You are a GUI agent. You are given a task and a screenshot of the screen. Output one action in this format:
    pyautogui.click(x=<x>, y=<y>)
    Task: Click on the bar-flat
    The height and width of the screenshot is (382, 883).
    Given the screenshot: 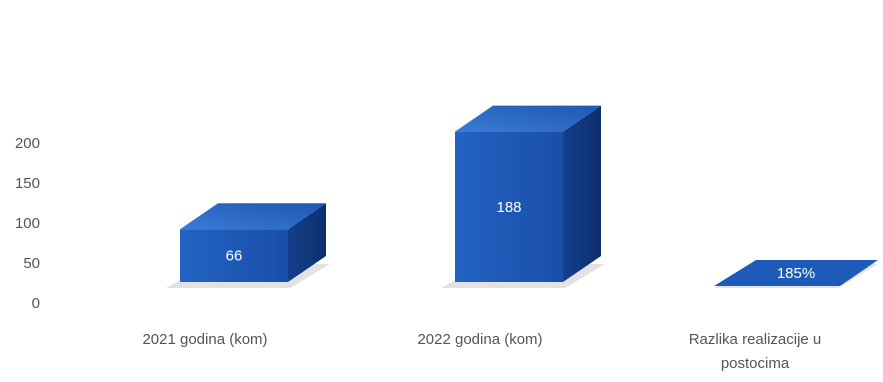 What is the action you would take?
    pyautogui.click(x=796, y=273)
    